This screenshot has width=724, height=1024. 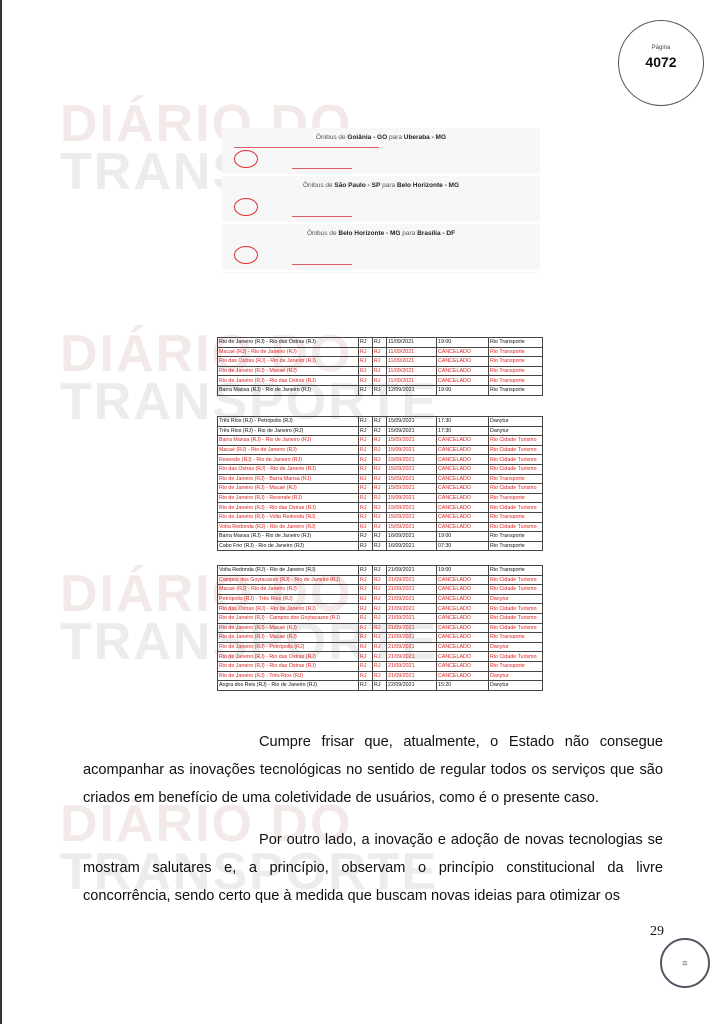 I want to click on cell-date: 12/09/2021, so click(x=411, y=390).